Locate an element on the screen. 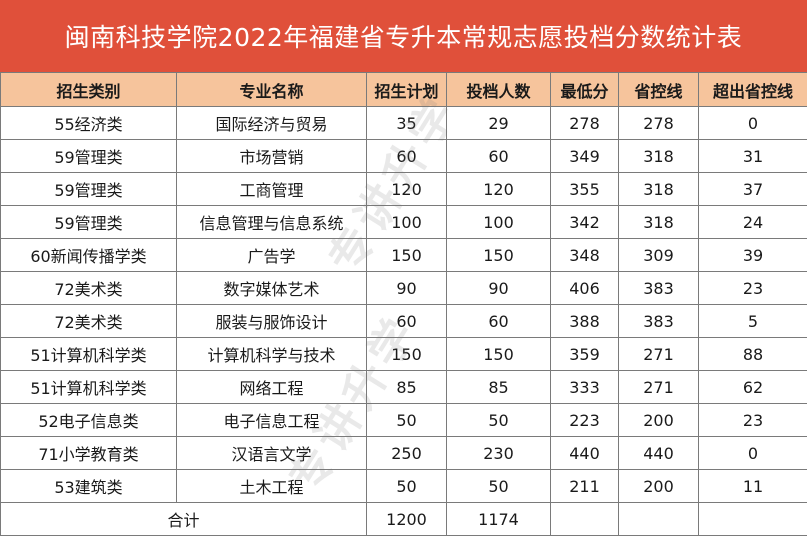  header-major: 专业名称 is located at coordinates (272, 90).